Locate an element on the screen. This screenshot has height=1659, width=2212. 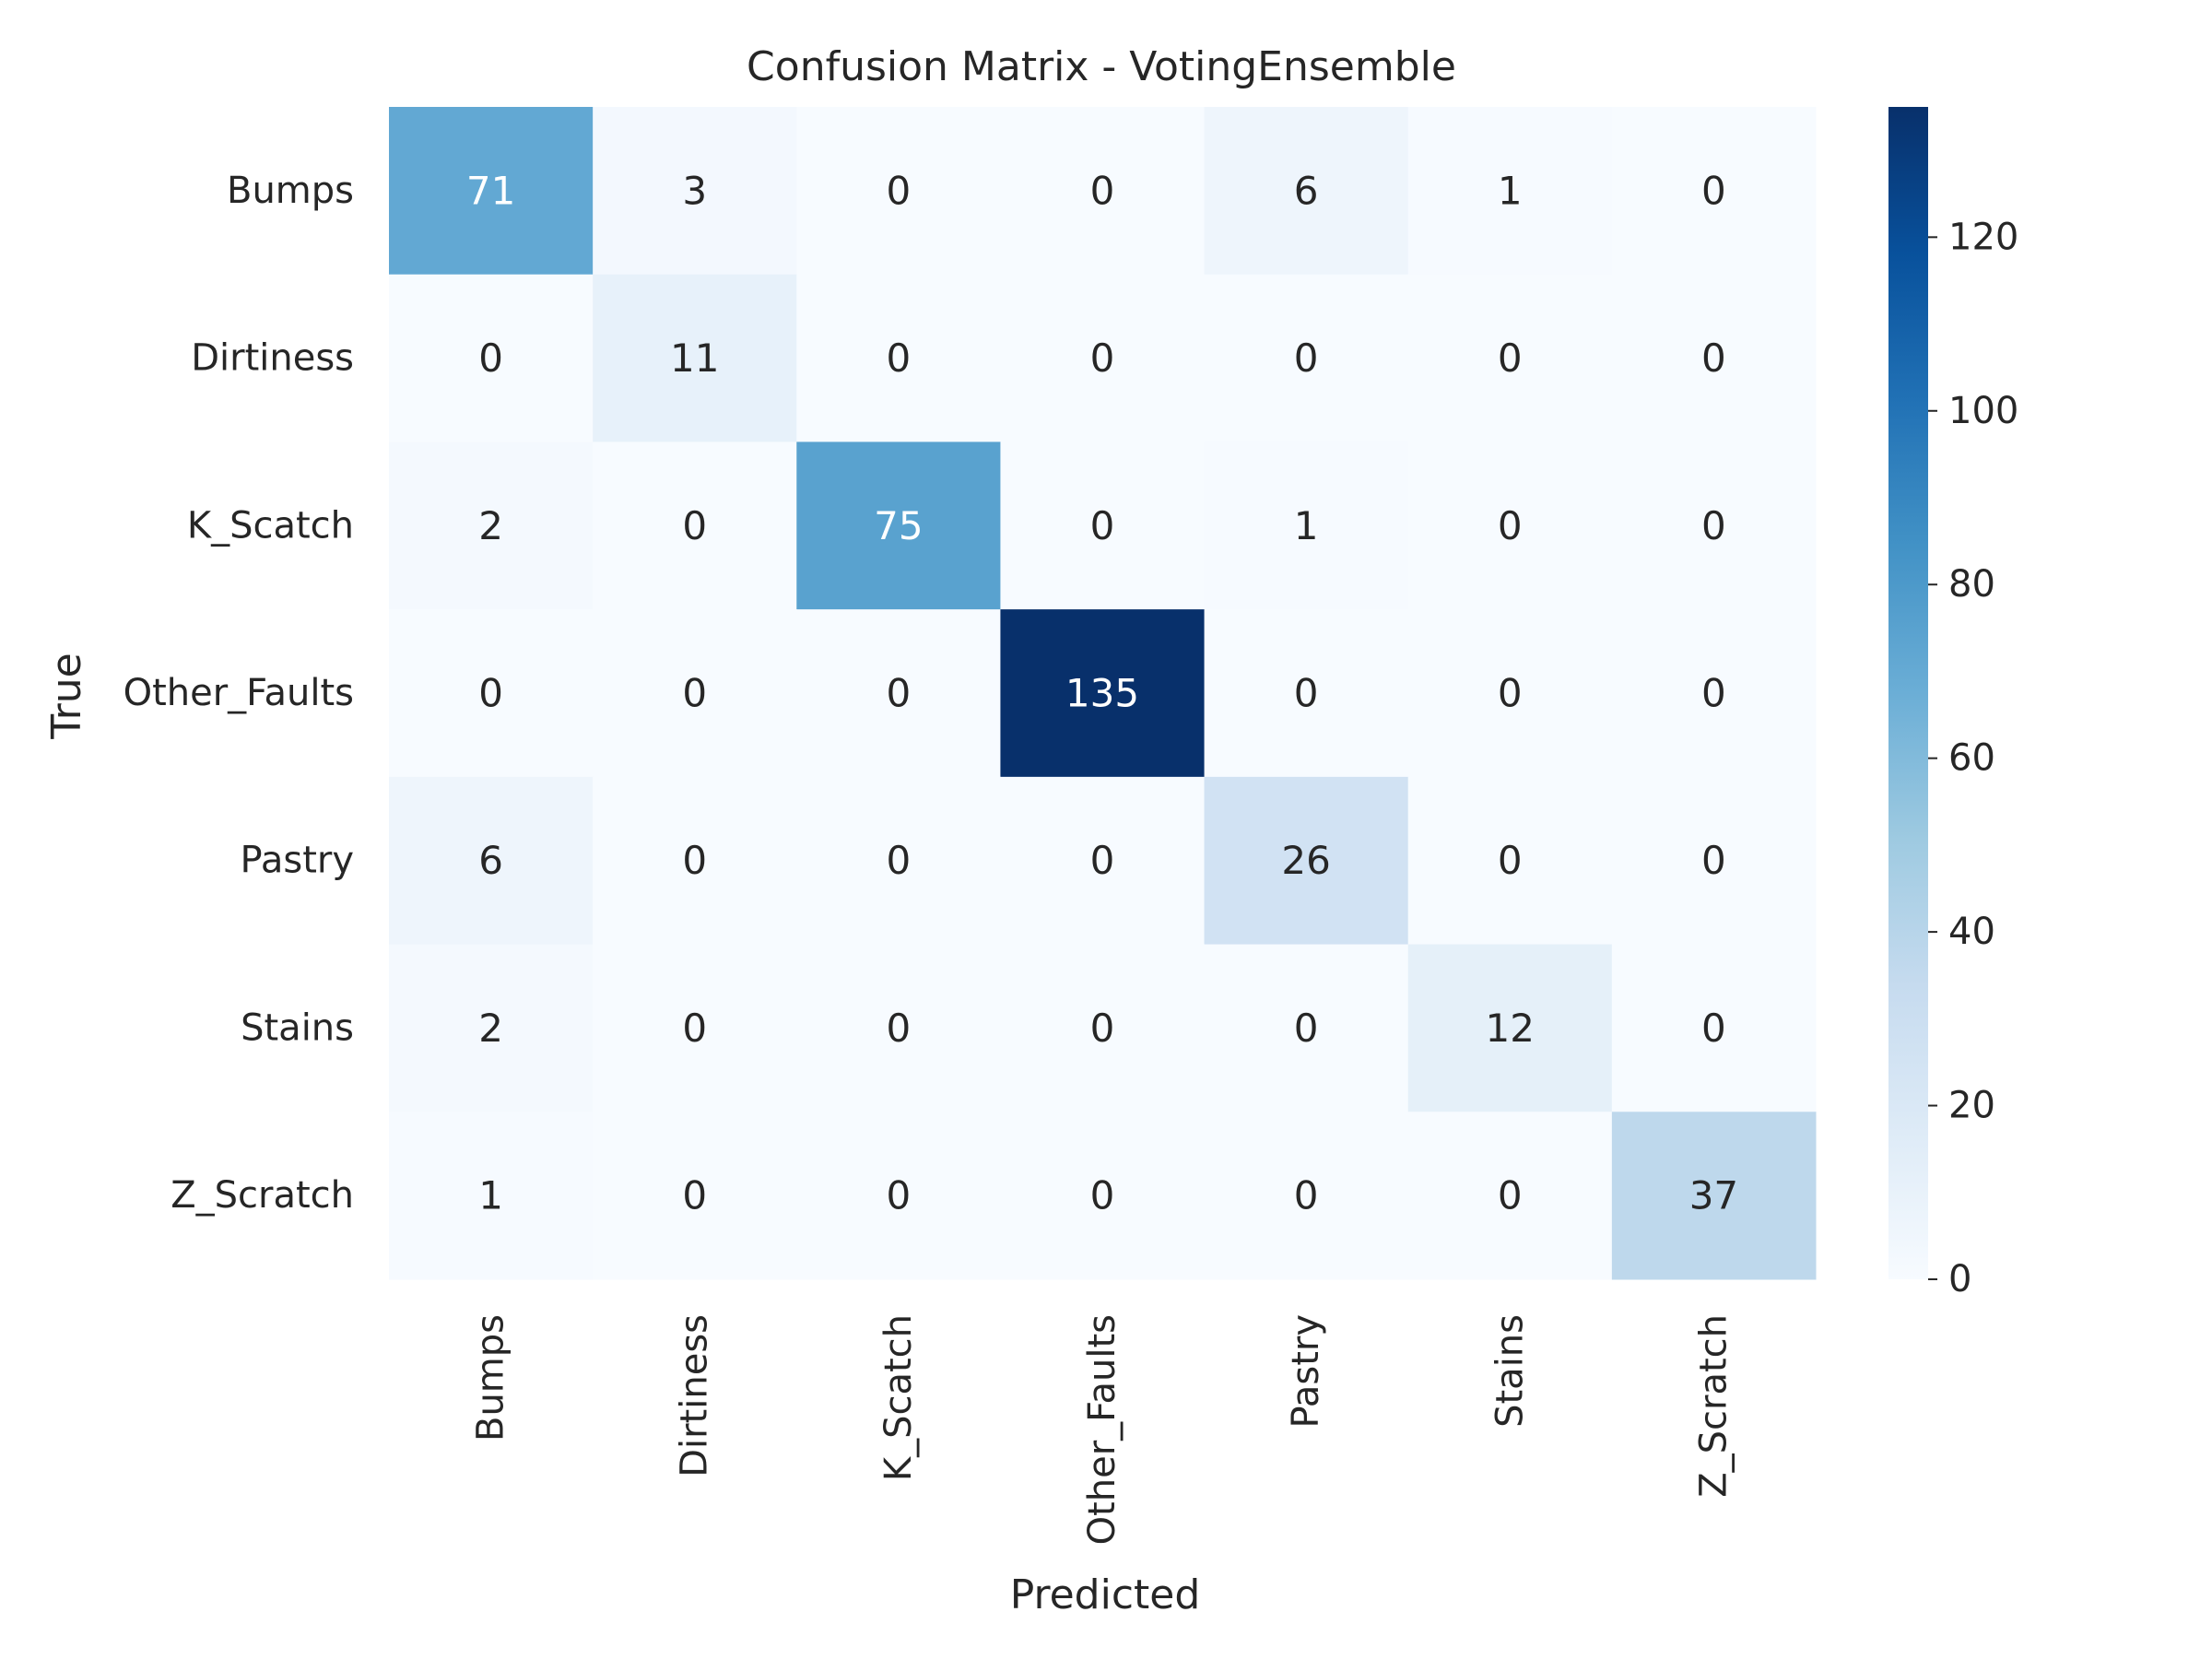
colorbar-tick-label: 100 is located at coordinates (1983, 411).